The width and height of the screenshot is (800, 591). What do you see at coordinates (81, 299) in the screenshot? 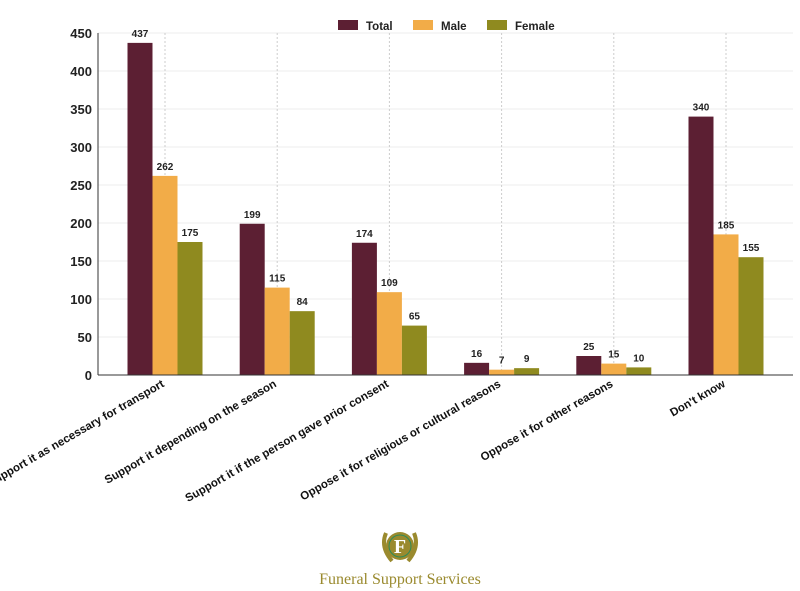
I see `y-tick-label: 100` at bounding box center [81, 299].